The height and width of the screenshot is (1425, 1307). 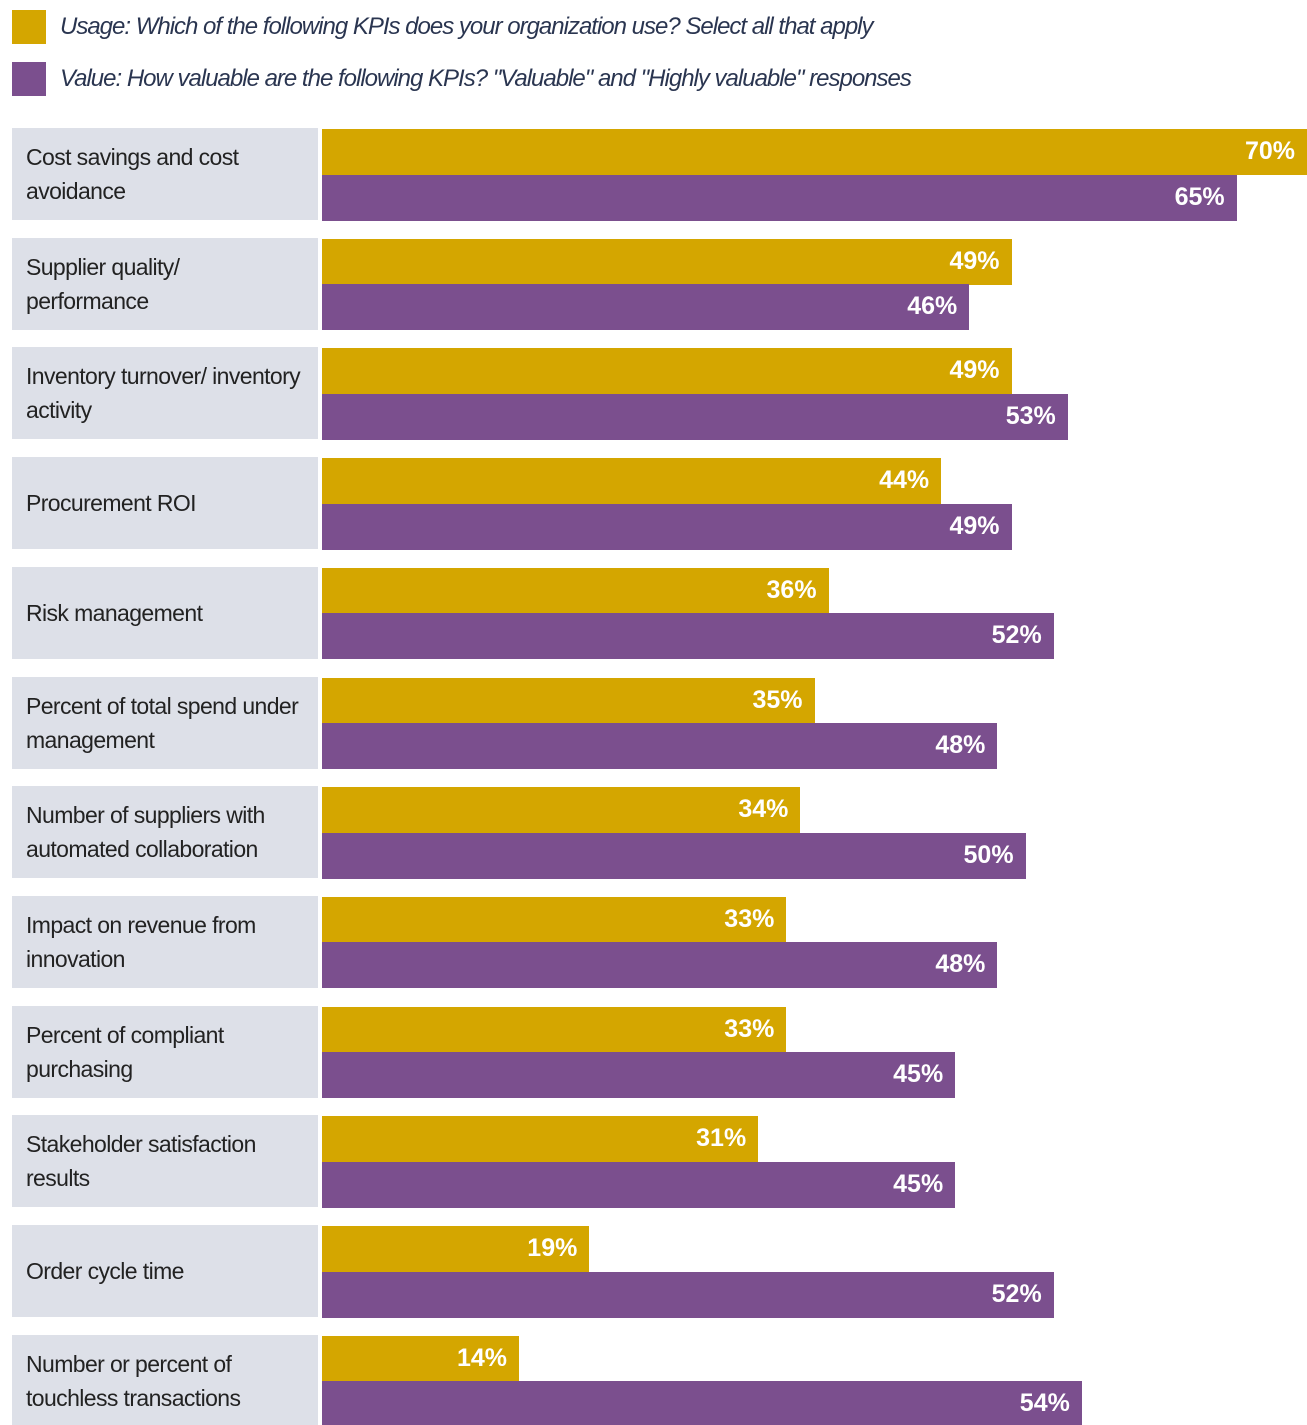 What do you see at coordinates (481, 1357) in the screenshot?
I see `value-label: 14%` at bounding box center [481, 1357].